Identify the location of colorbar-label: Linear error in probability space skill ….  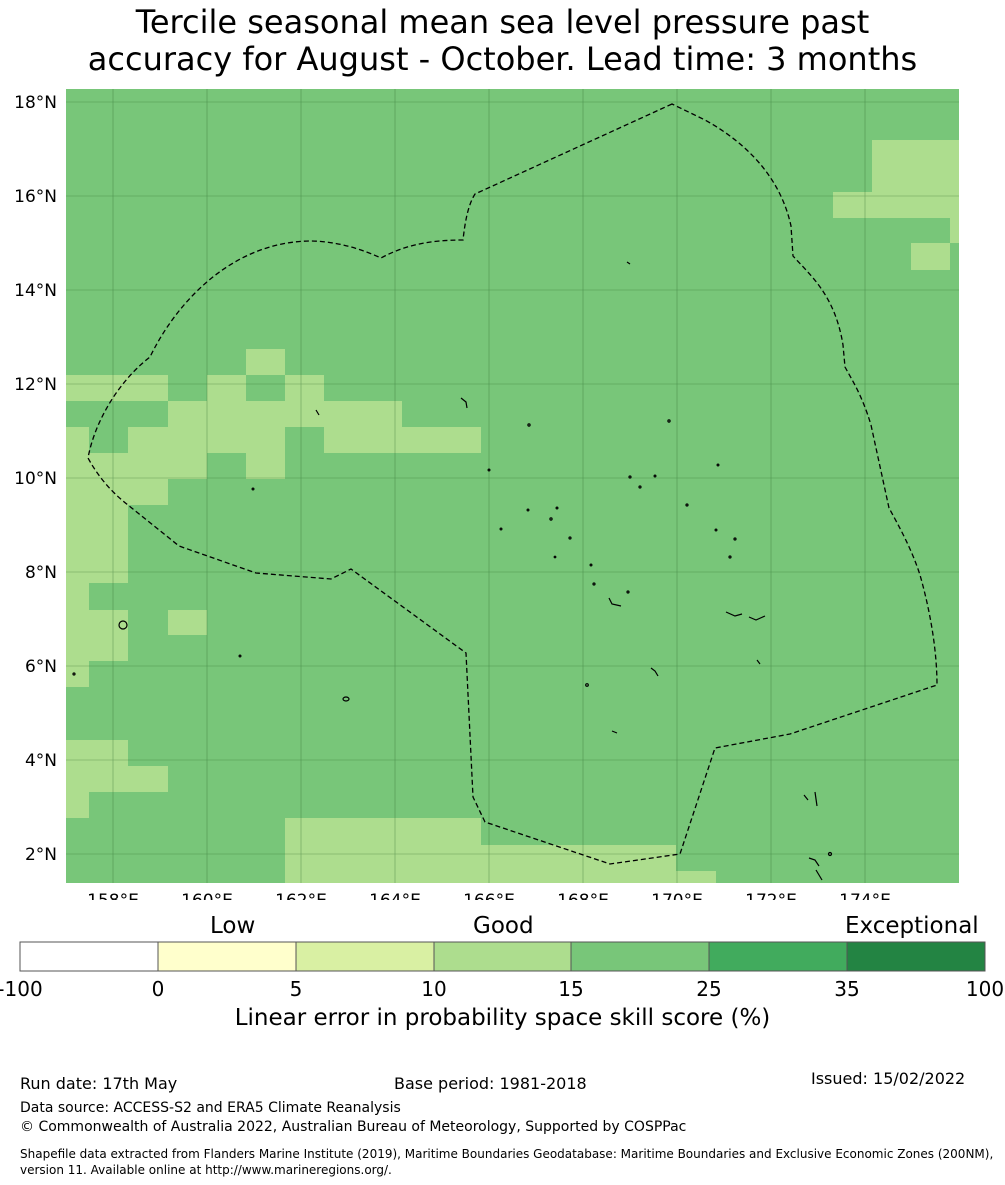
(502, 1018).